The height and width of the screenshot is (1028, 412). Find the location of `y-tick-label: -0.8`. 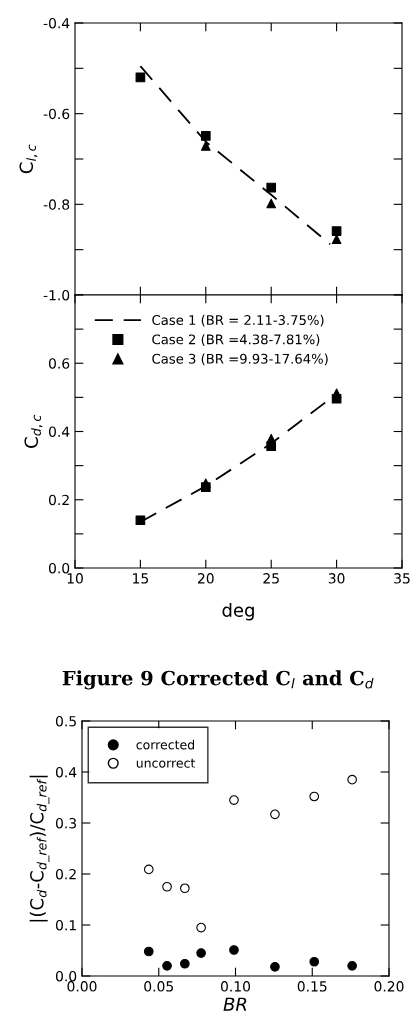

y-tick-label: -0.8 is located at coordinates (56, 204).